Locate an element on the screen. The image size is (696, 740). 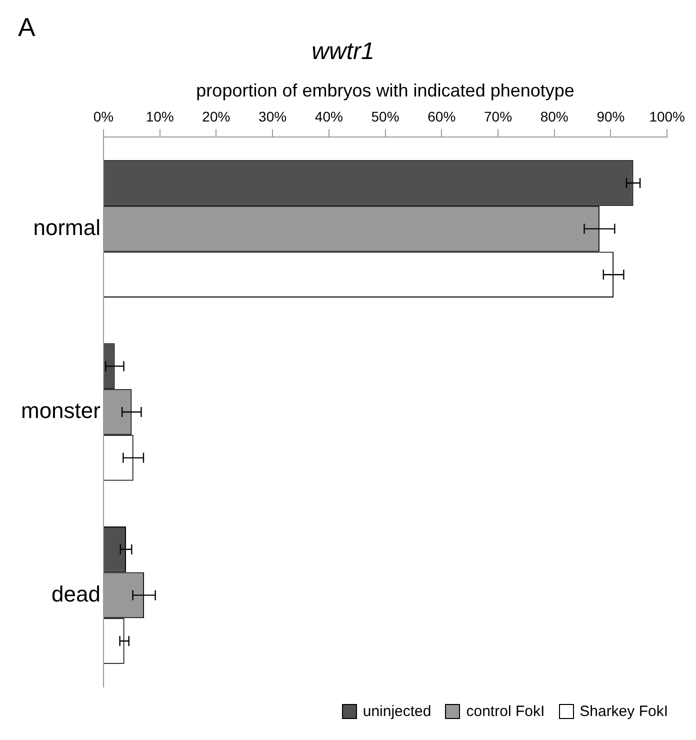
text: Sharkey FokI is located at coordinates (624, 711).